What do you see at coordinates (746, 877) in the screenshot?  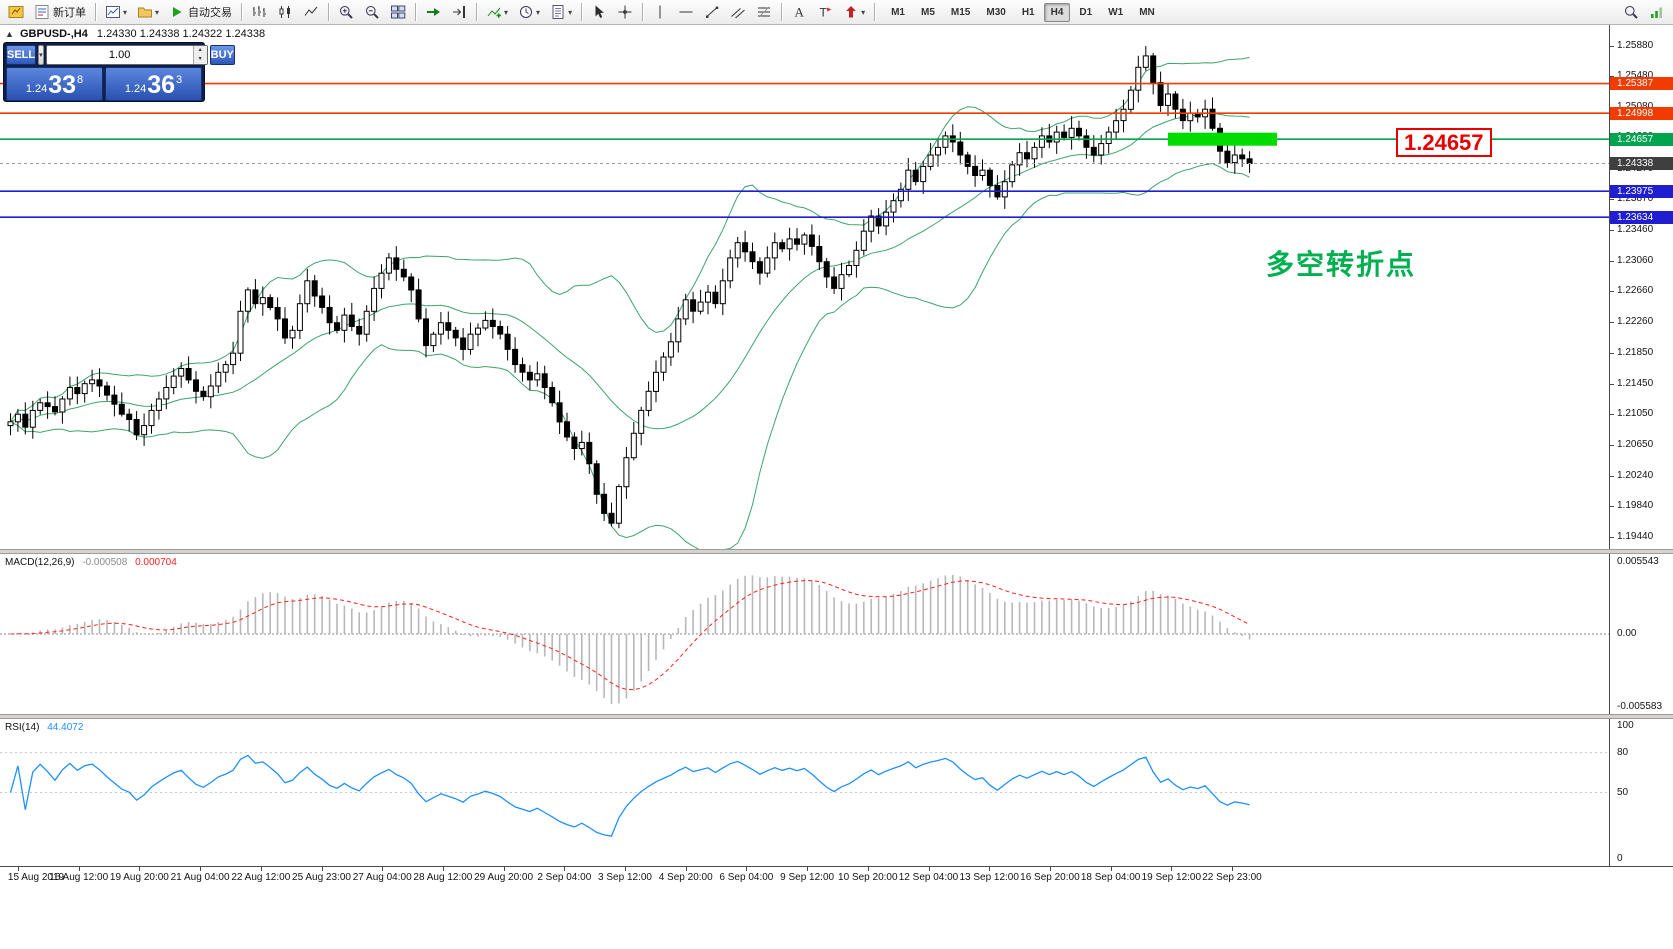 I see `time-axis-label: 6 Sep 04:00` at bounding box center [746, 877].